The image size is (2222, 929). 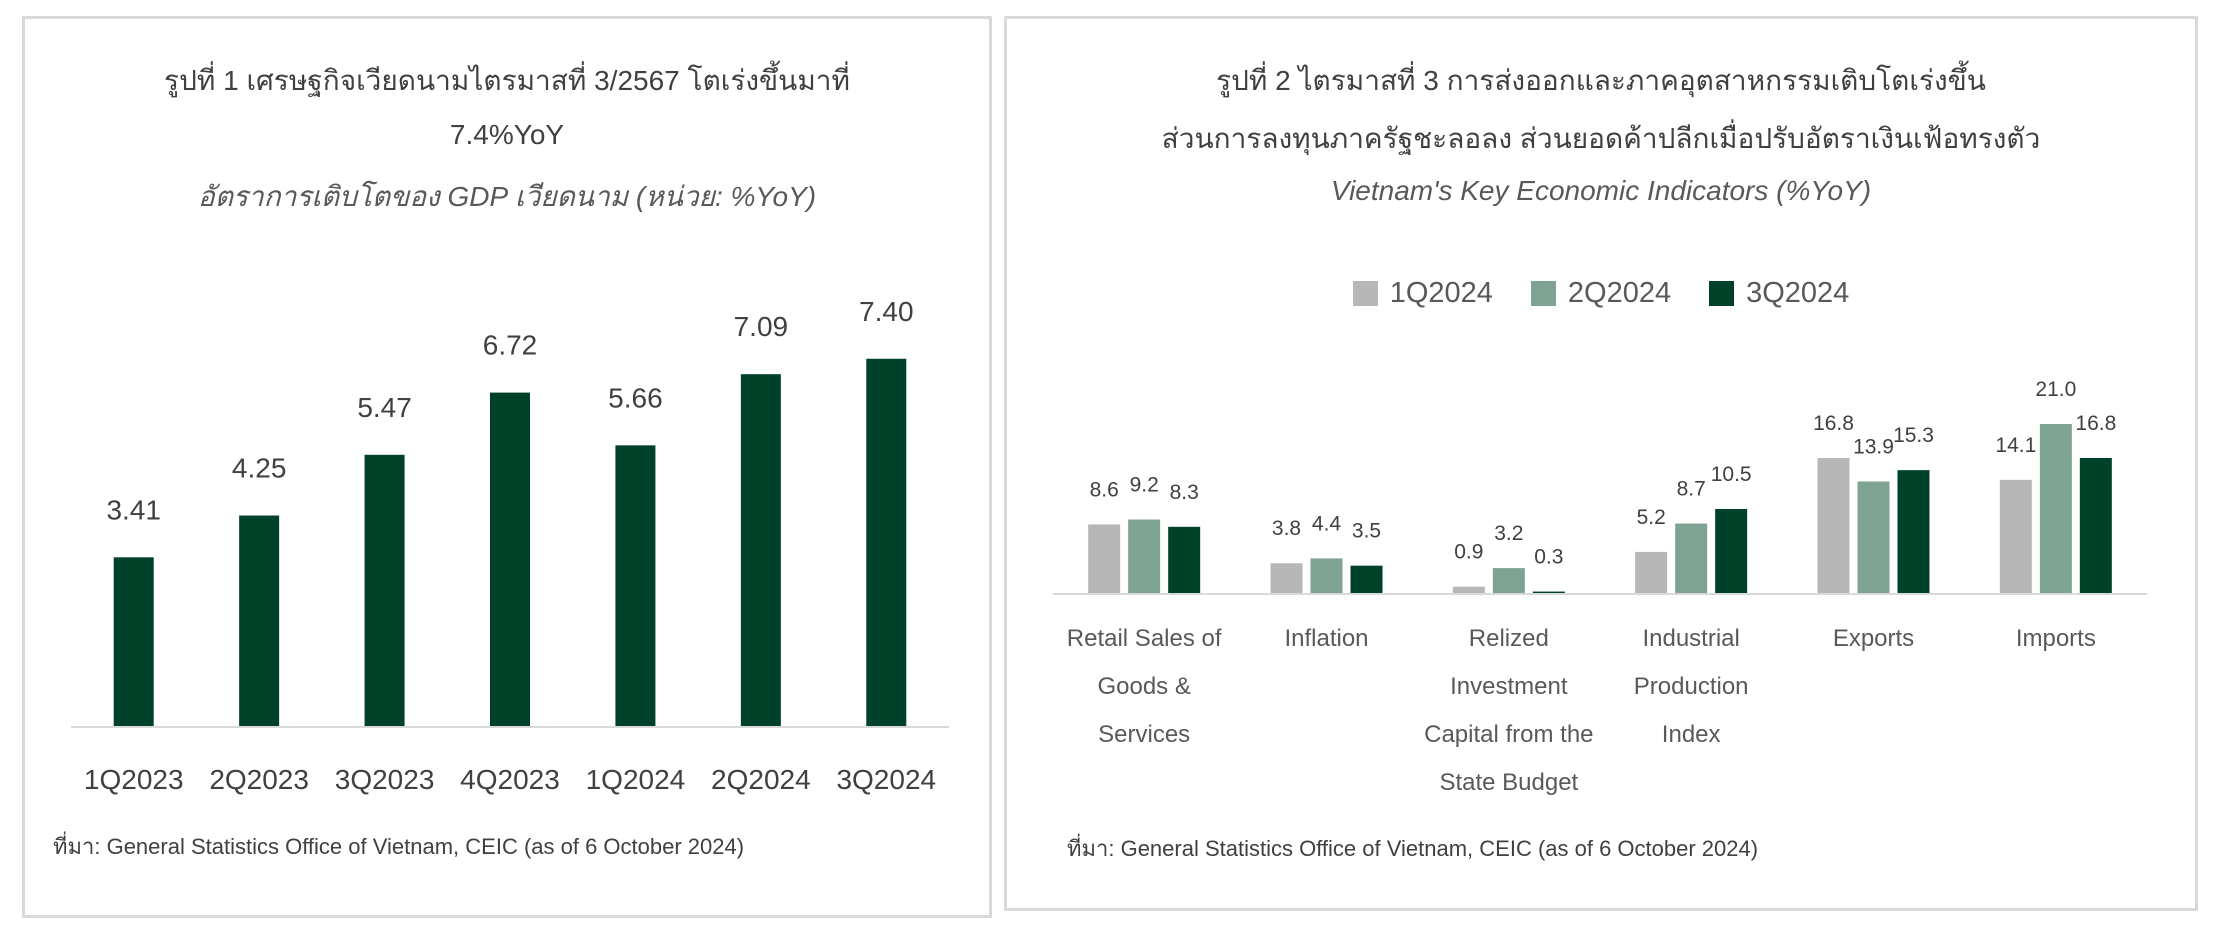 What do you see at coordinates (1286, 528) in the screenshot?
I see `indicator-bar-value-label: 3.8` at bounding box center [1286, 528].